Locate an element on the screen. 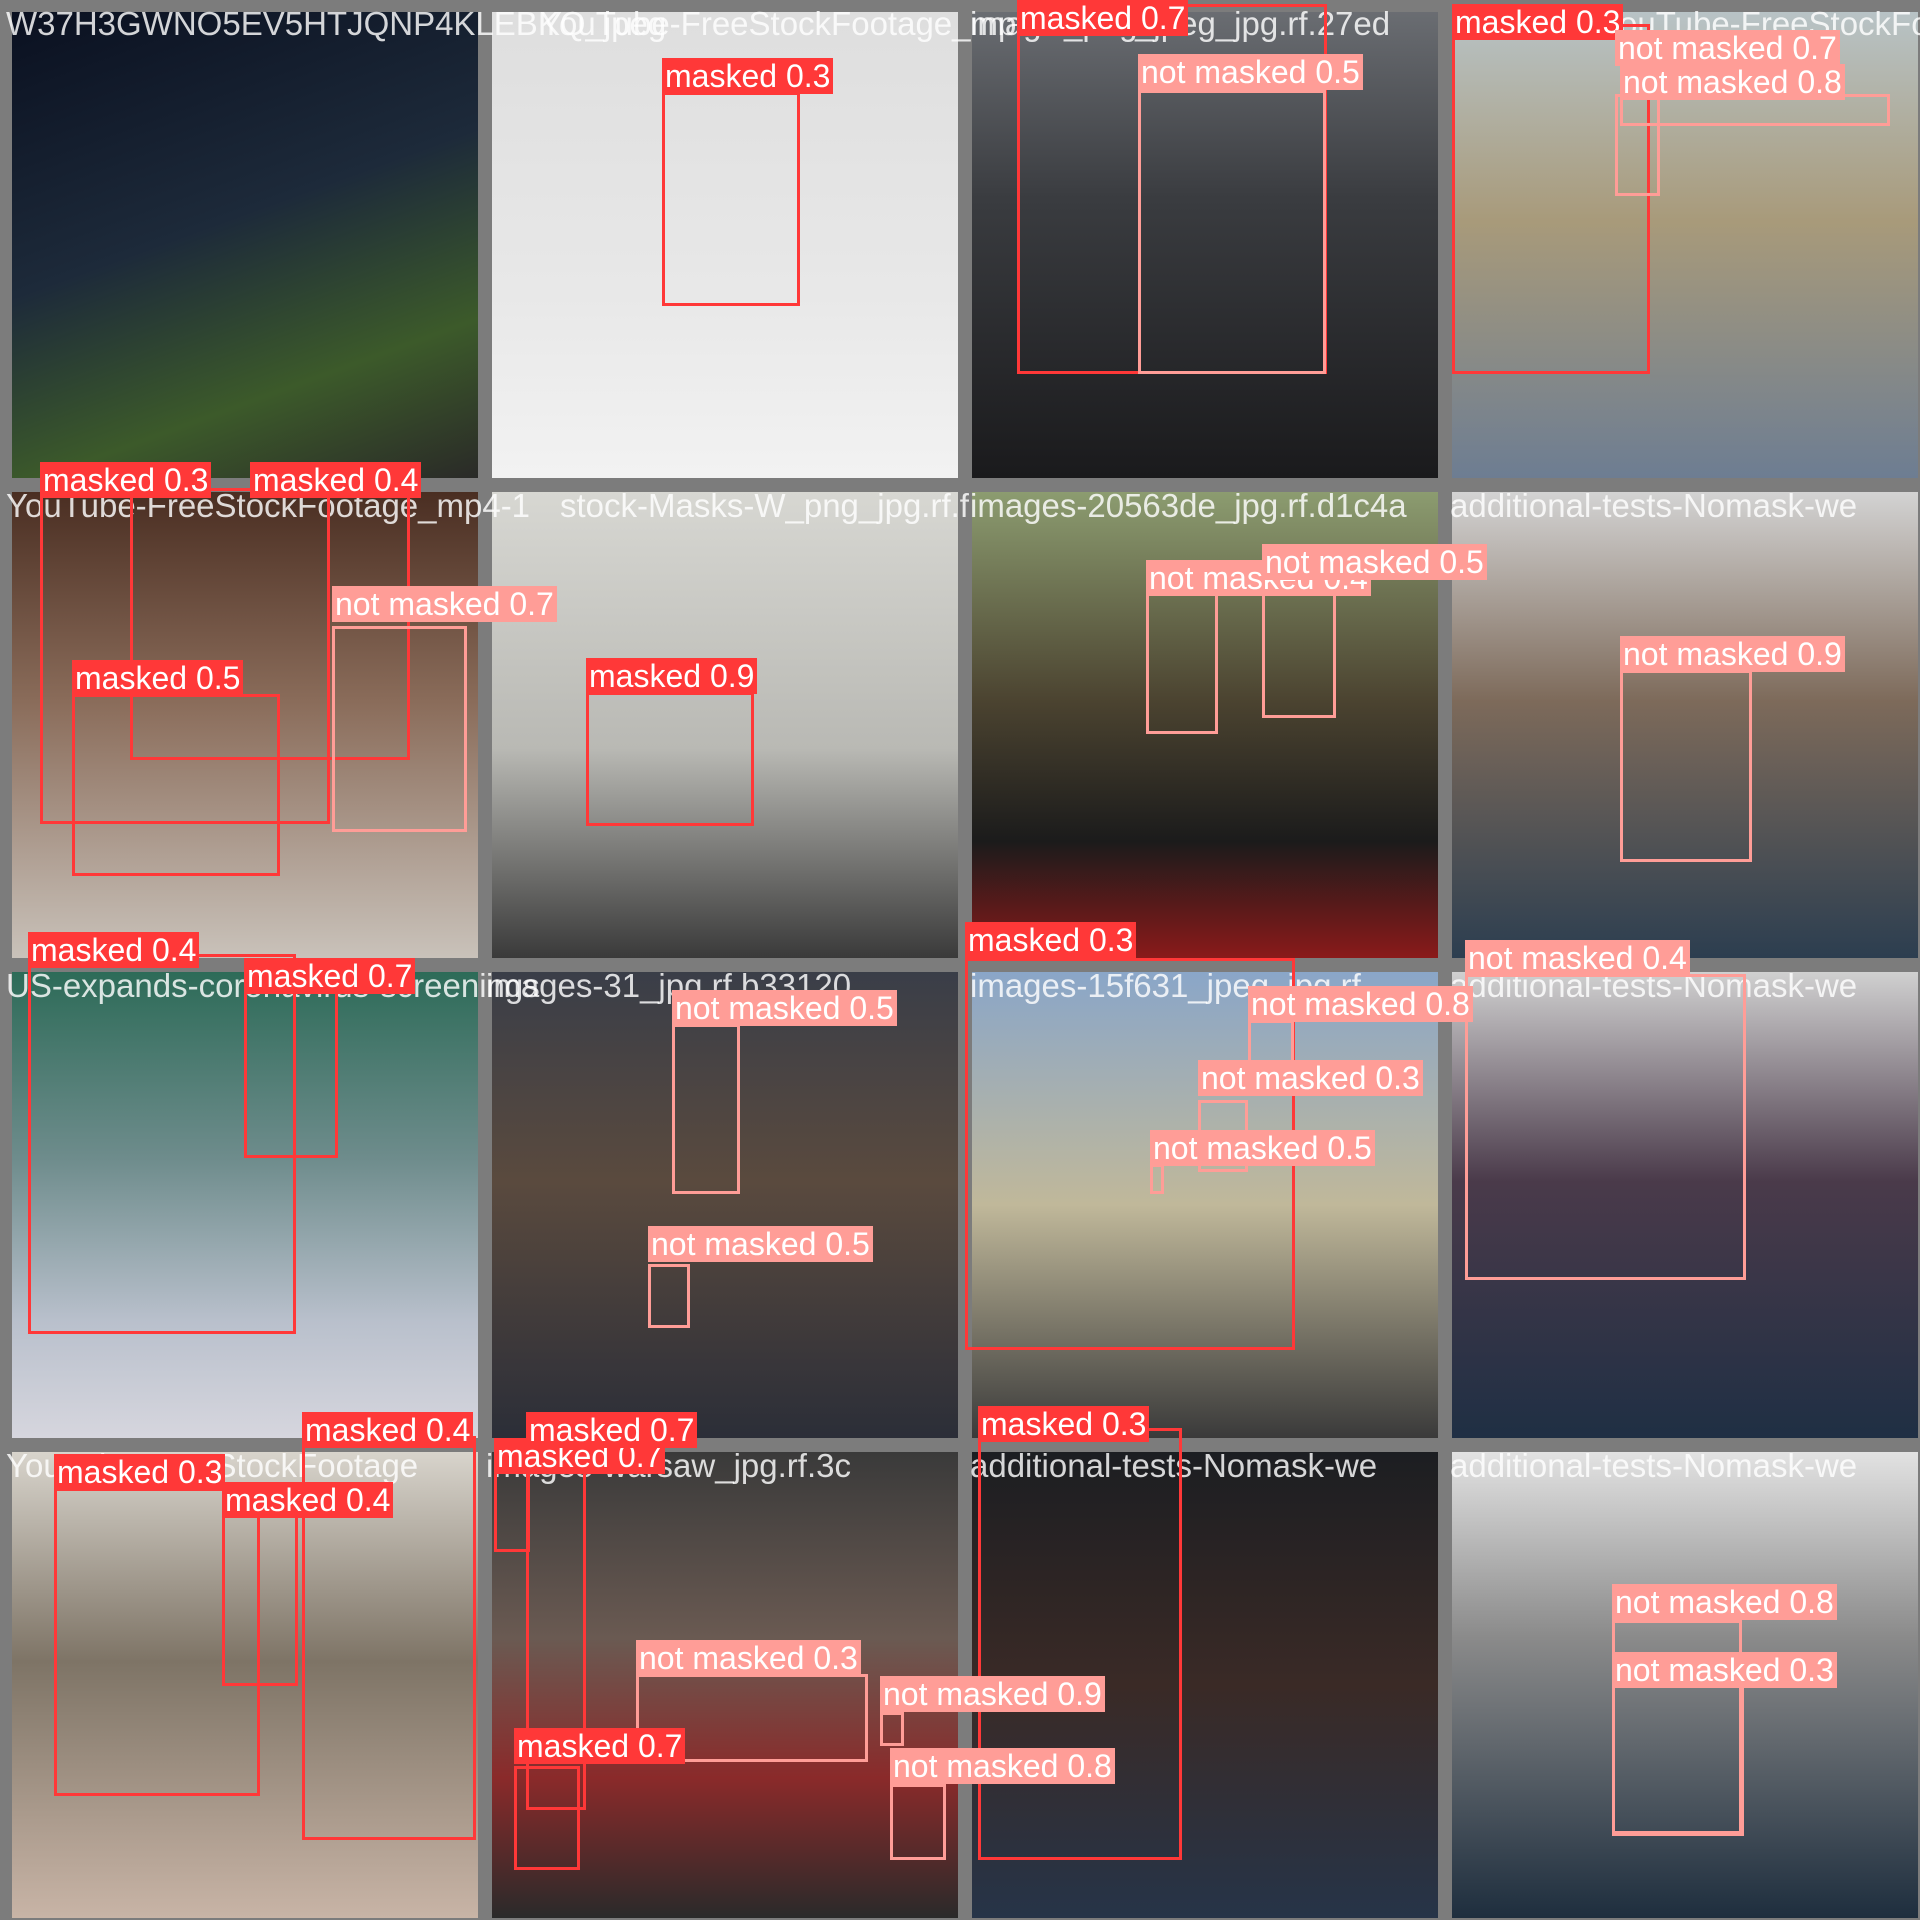 This screenshot has height=1920, width=1920. detection-label: masked 0.5 is located at coordinates (158, 678).